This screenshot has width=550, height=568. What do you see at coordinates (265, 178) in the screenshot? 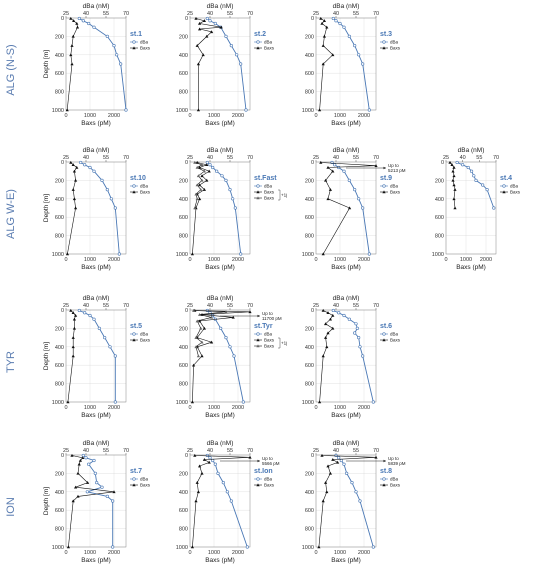
I see `station-label: st.Fast` at bounding box center [265, 178].